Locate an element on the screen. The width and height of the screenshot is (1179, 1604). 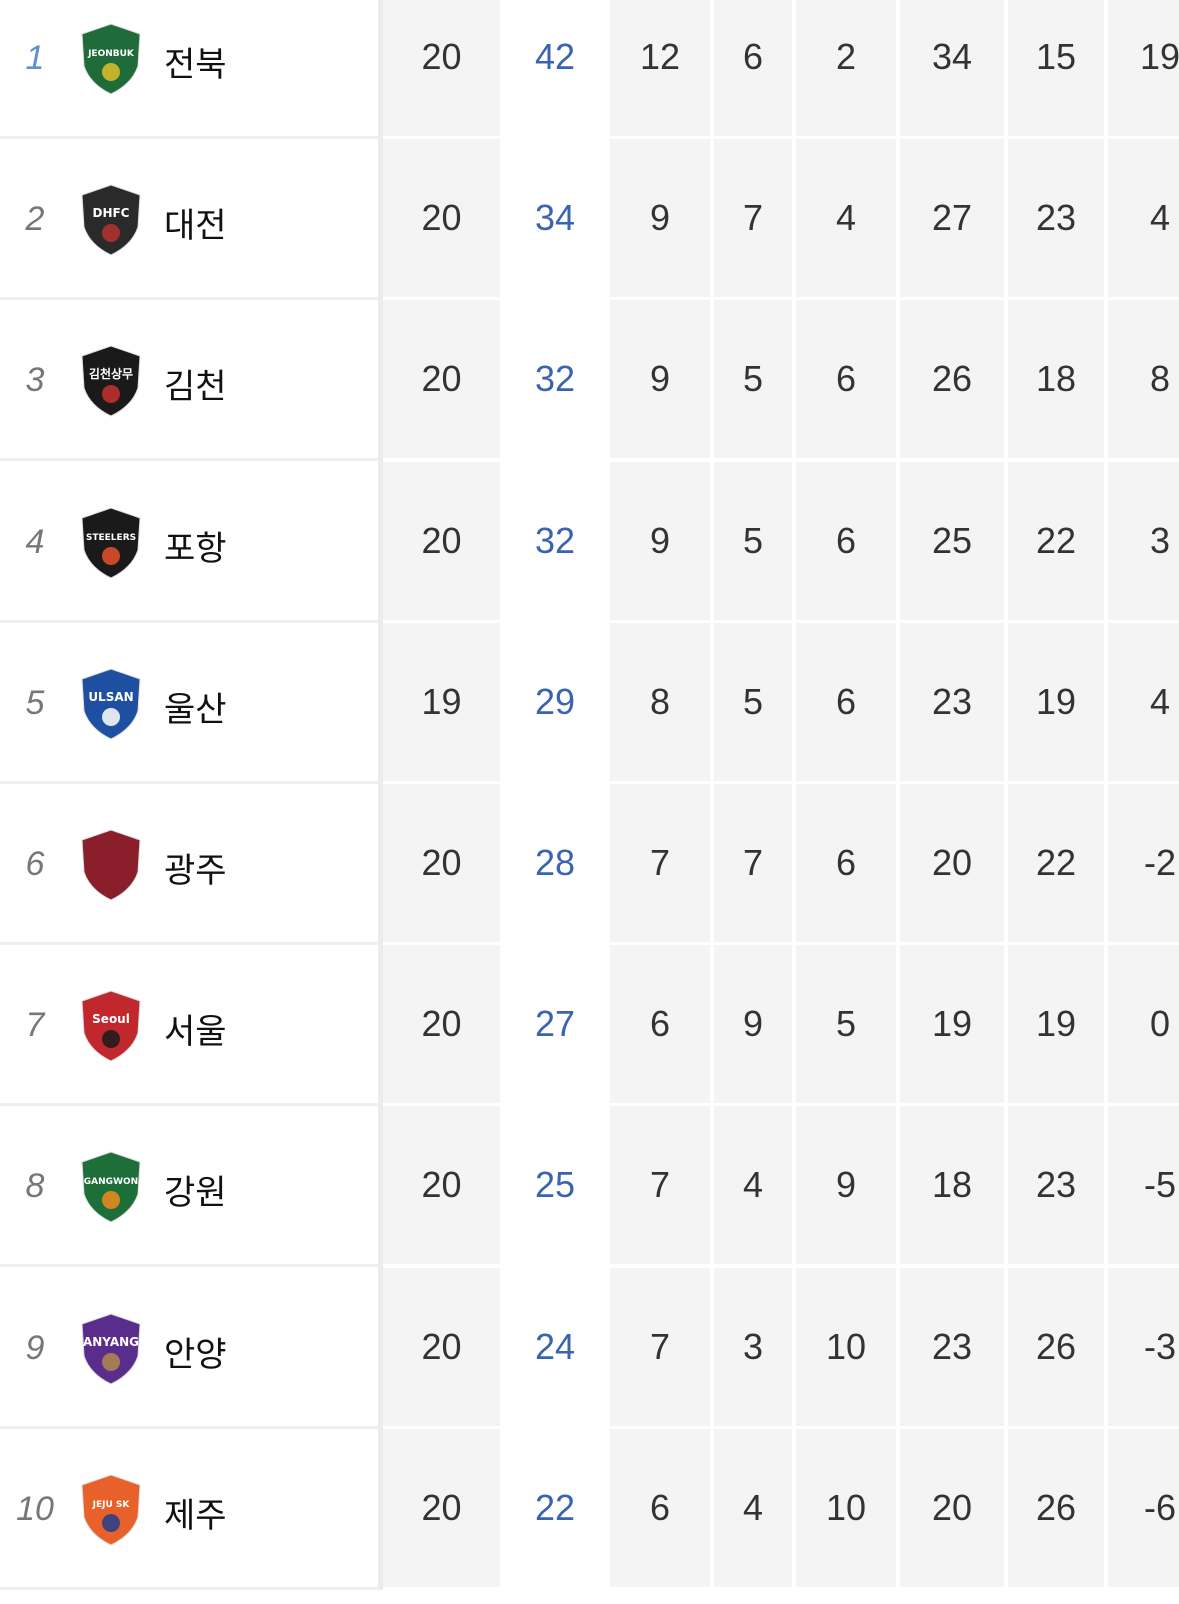
svg-text: ULSAN is located at coordinates (110, 697).